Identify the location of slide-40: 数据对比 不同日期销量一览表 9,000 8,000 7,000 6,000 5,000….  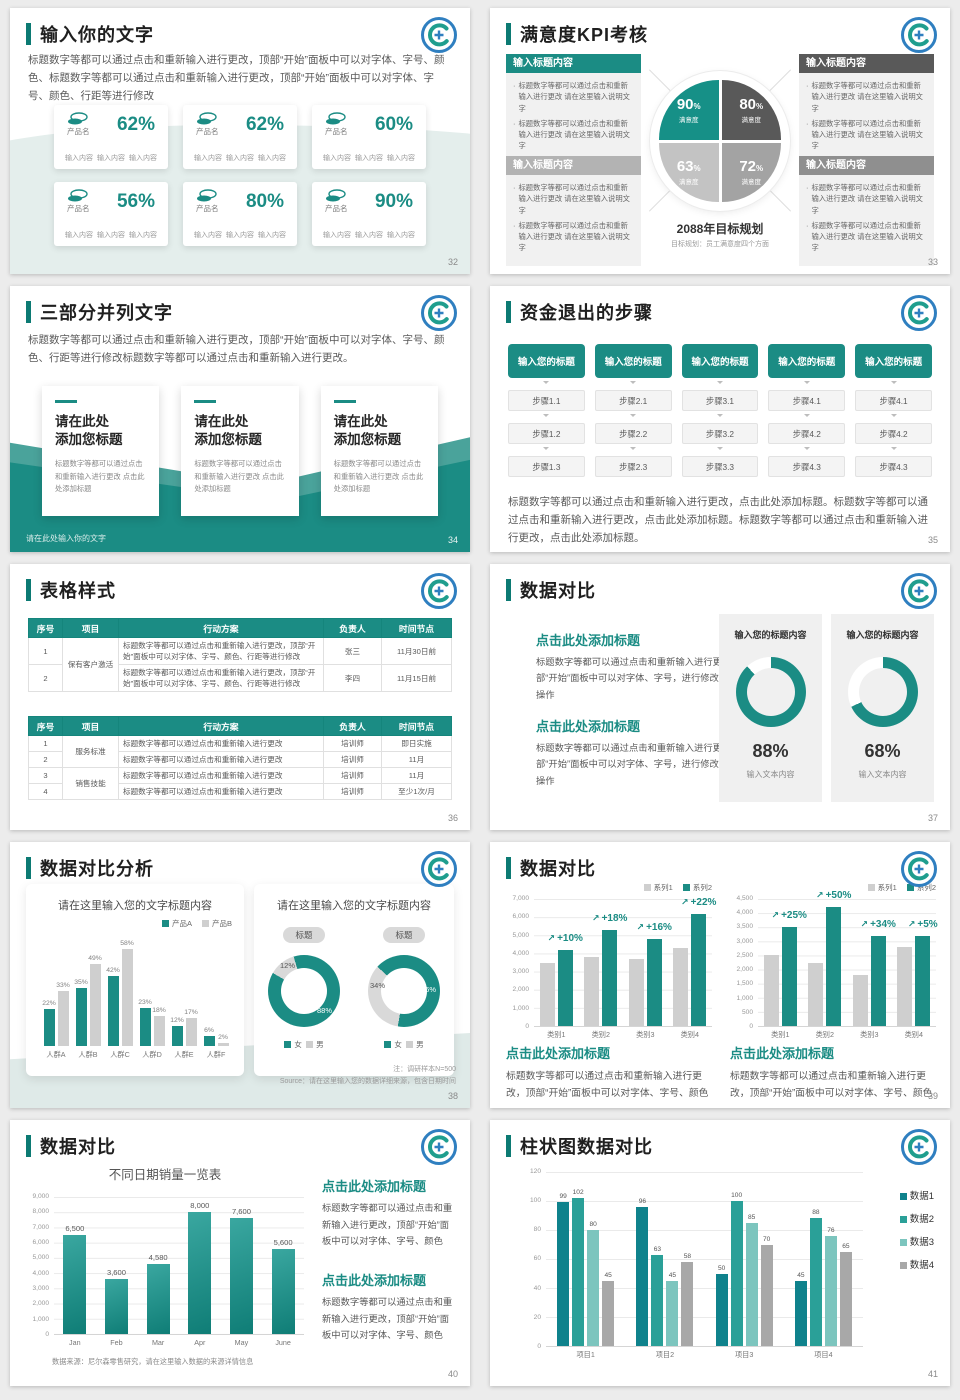
(240, 1253).